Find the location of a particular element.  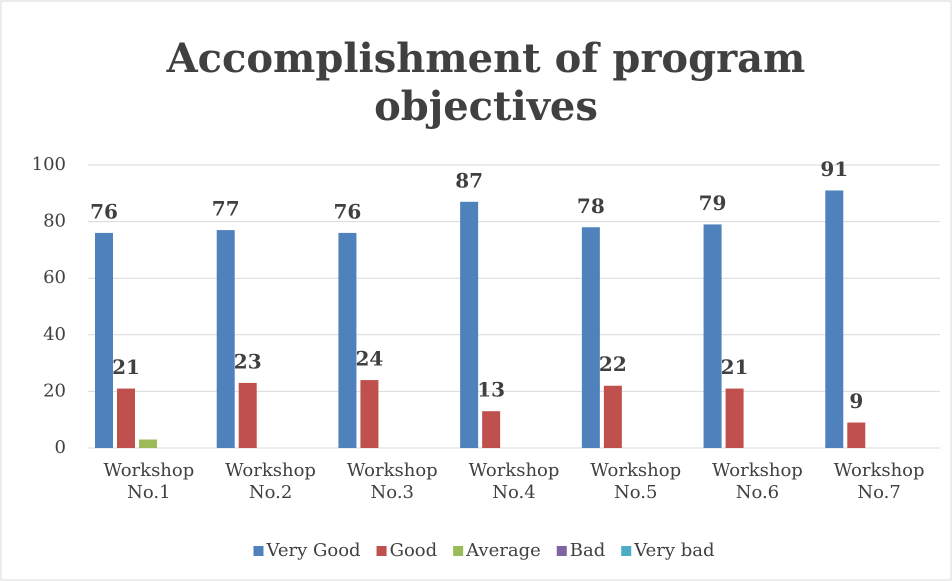

data-label: 91 is located at coordinates (834, 169).